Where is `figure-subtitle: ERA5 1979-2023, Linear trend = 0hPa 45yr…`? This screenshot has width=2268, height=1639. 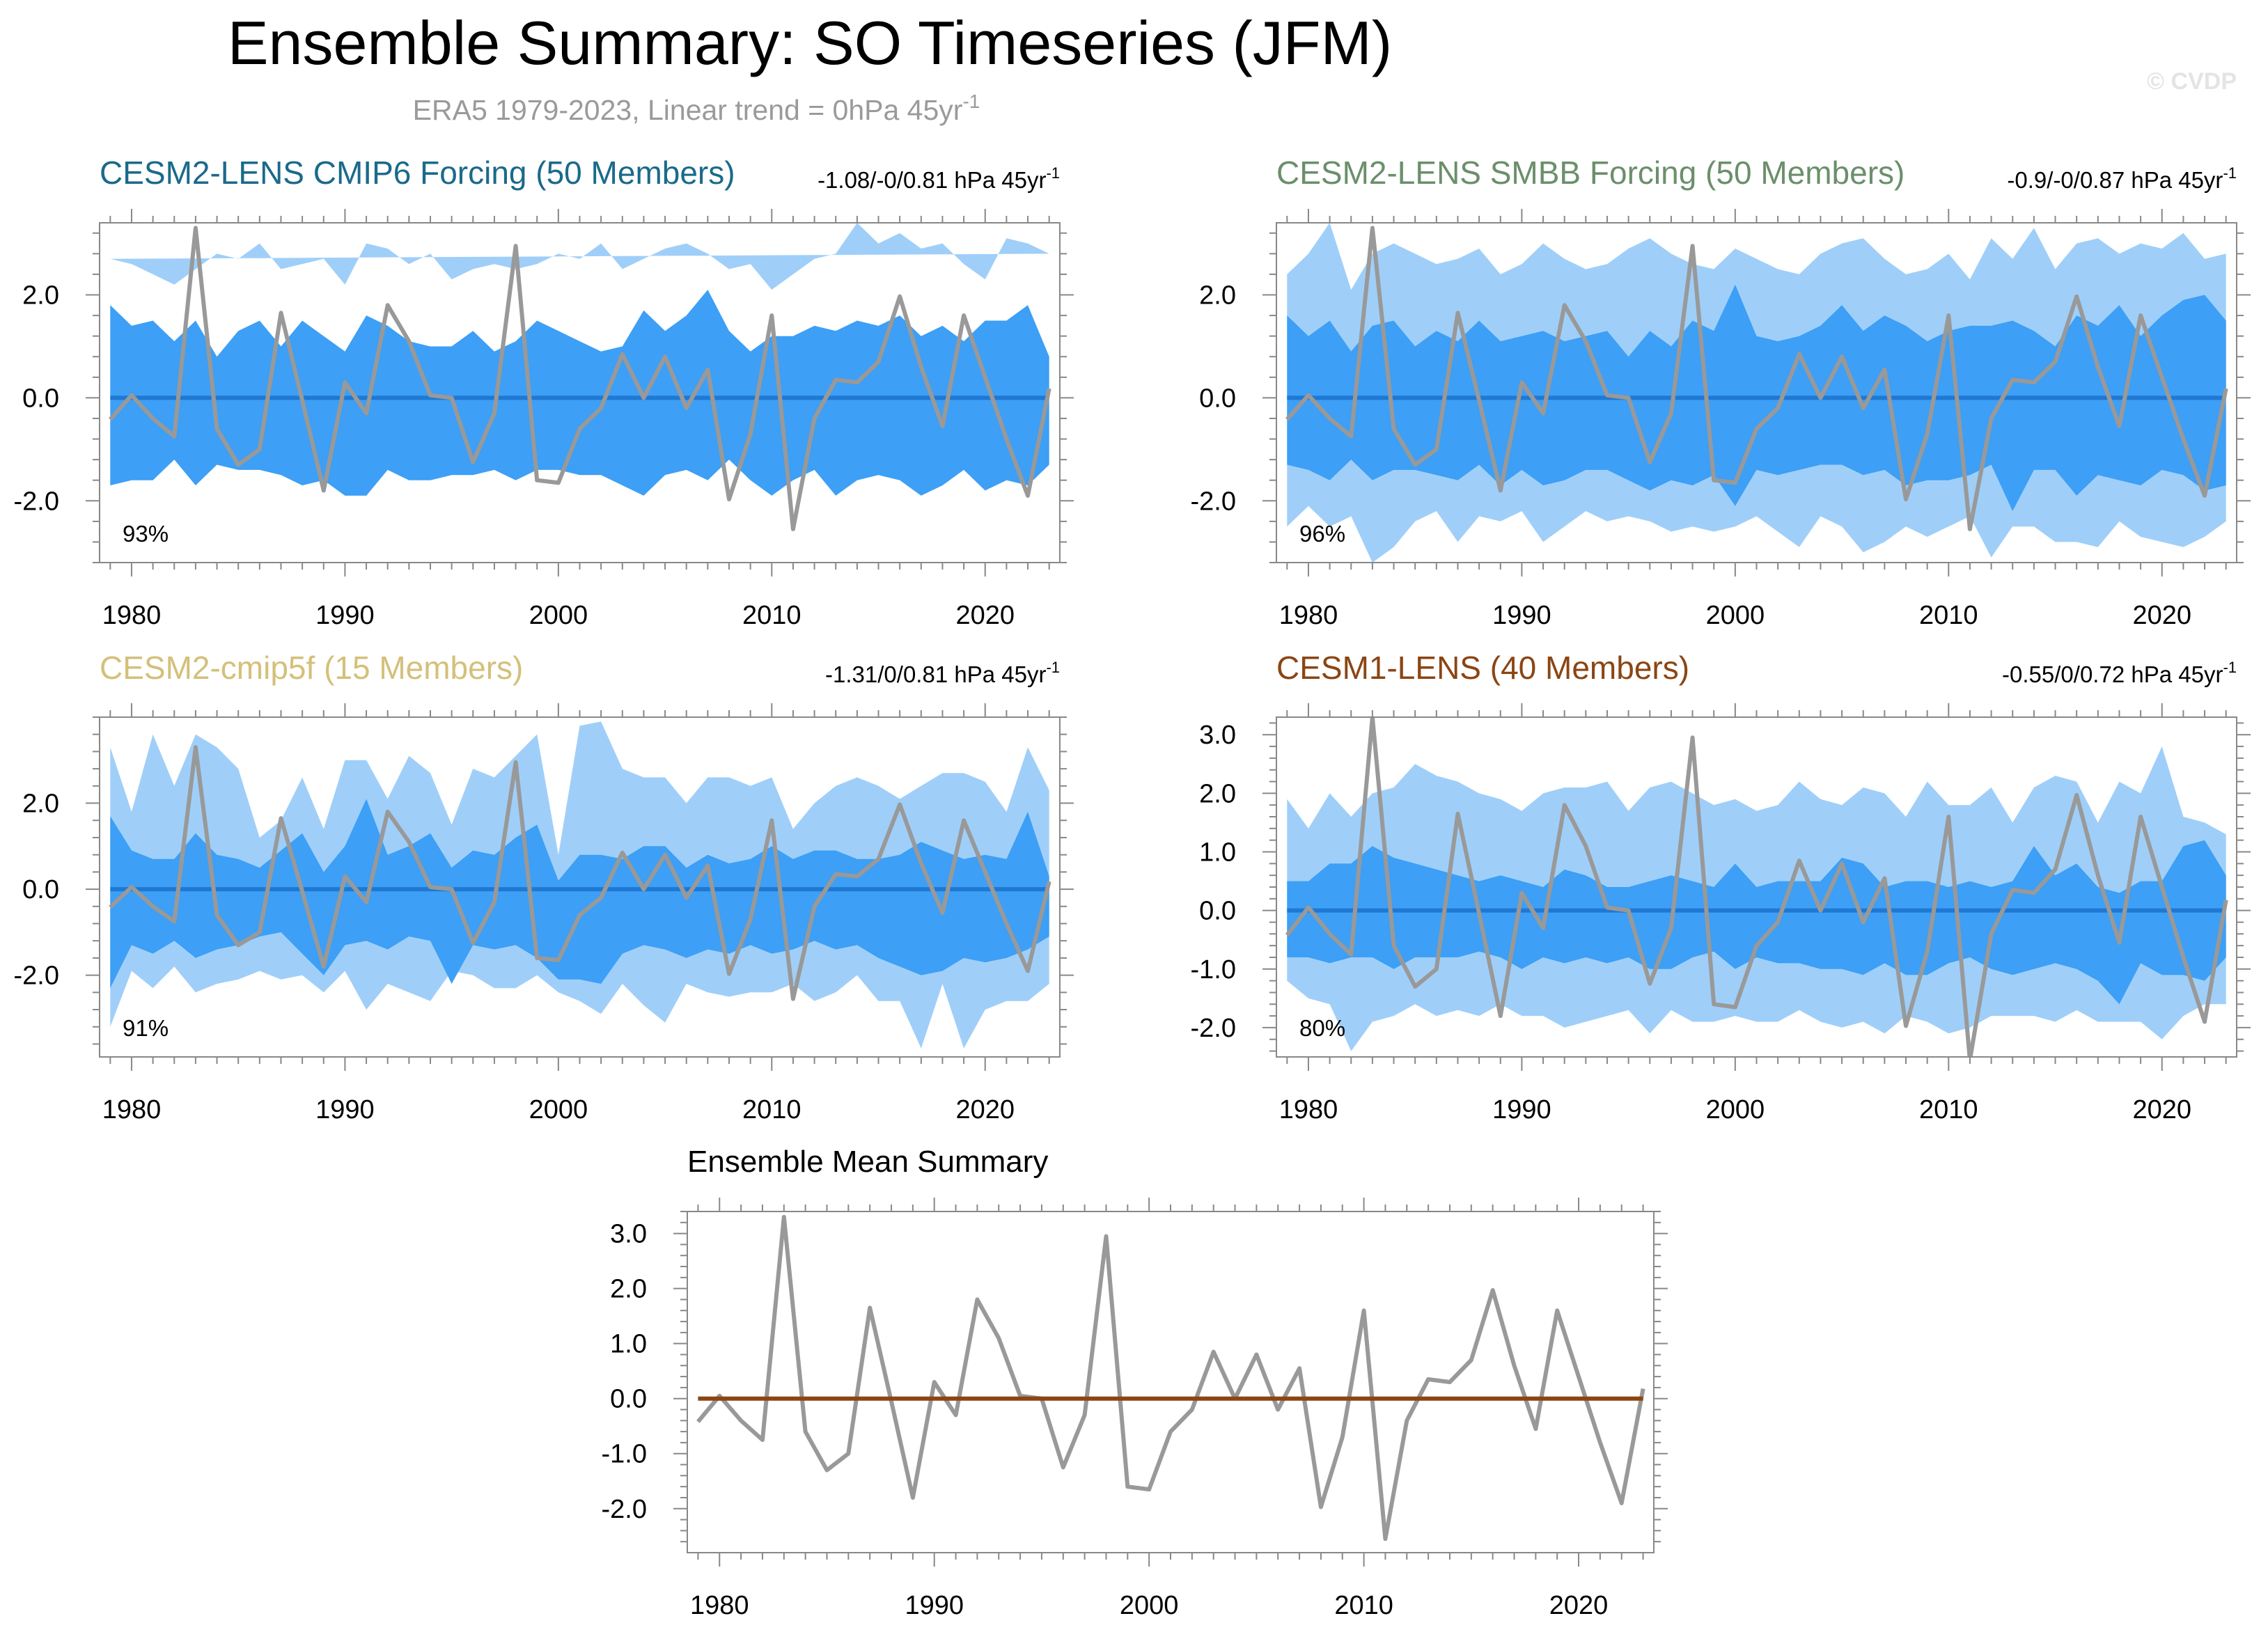
figure-subtitle: ERA5 1979-2023, Linear trend = 0hPa 45yr… is located at coordinates (696, 108).